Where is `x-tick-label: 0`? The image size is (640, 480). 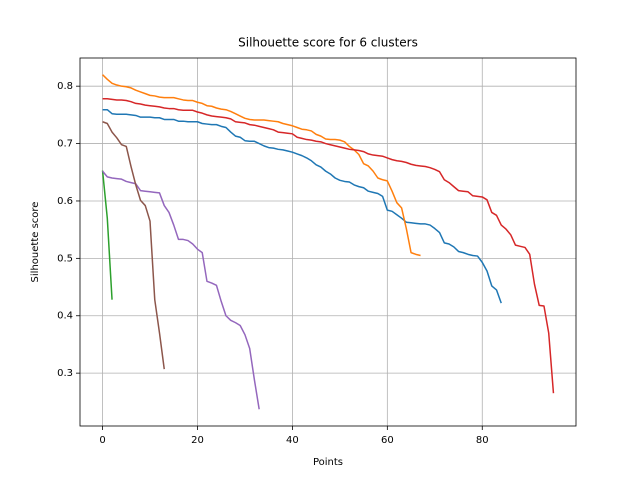
x-tick-label: 0 is located at coordinates (102, 440).